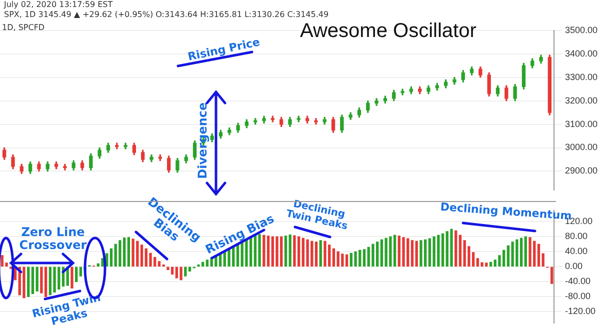 Image resolution: width=600 pixels, height=335 pixels. What do you see at coordinates (574, 266) in the screenshot?
I see `y-tick-label: 0.00` at bounding box center [574, 266].